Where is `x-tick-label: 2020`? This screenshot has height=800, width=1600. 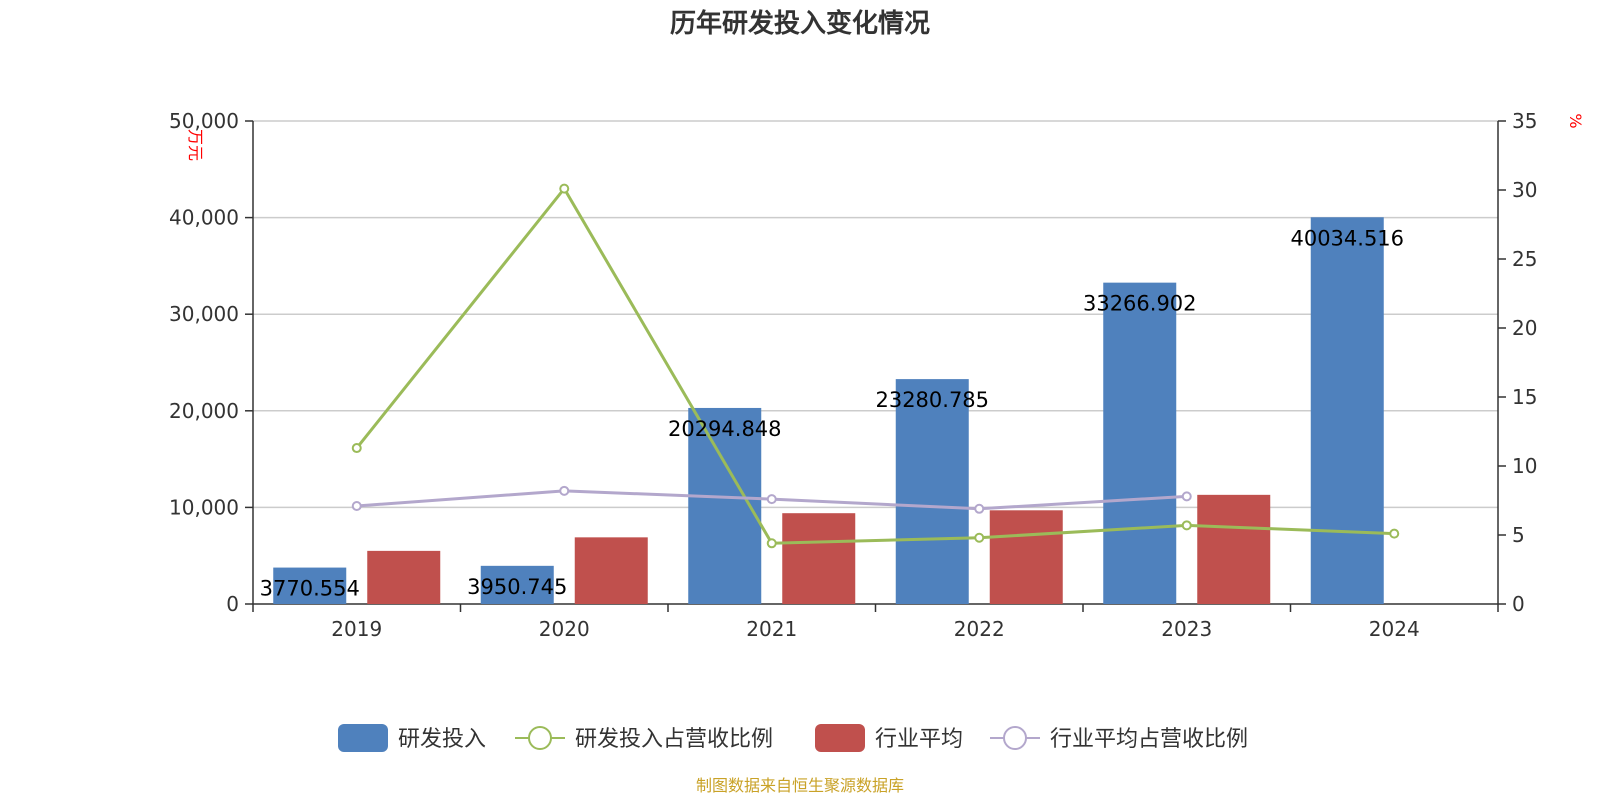 x-tick-label: 2020 is located at coordinates (564, 629).